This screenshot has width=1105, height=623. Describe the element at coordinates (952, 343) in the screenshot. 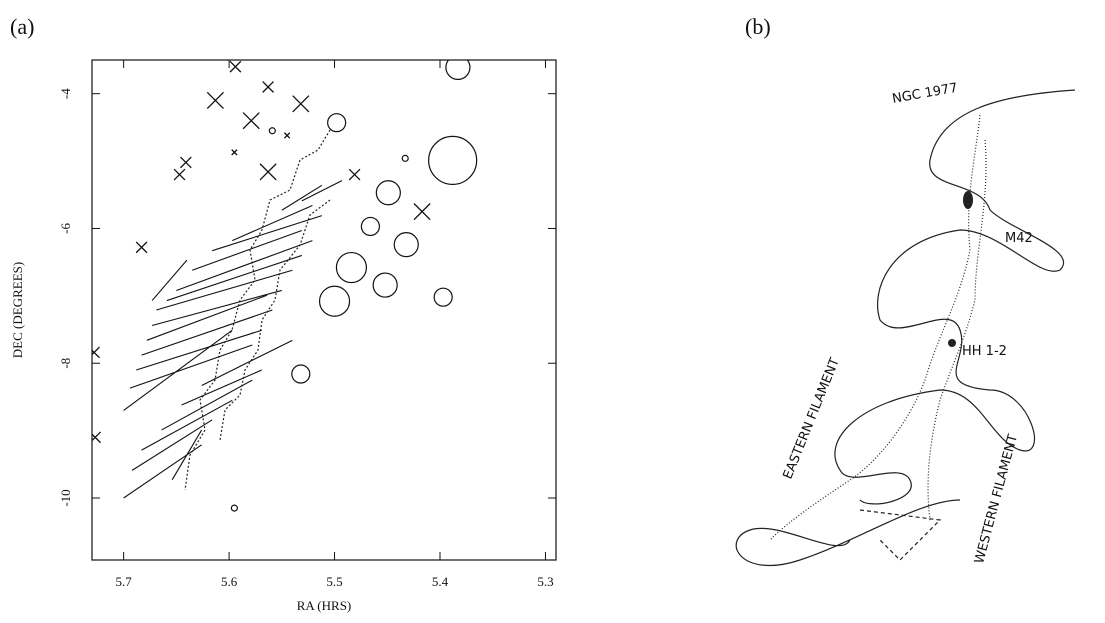

I see `nebula-knot` at that location.